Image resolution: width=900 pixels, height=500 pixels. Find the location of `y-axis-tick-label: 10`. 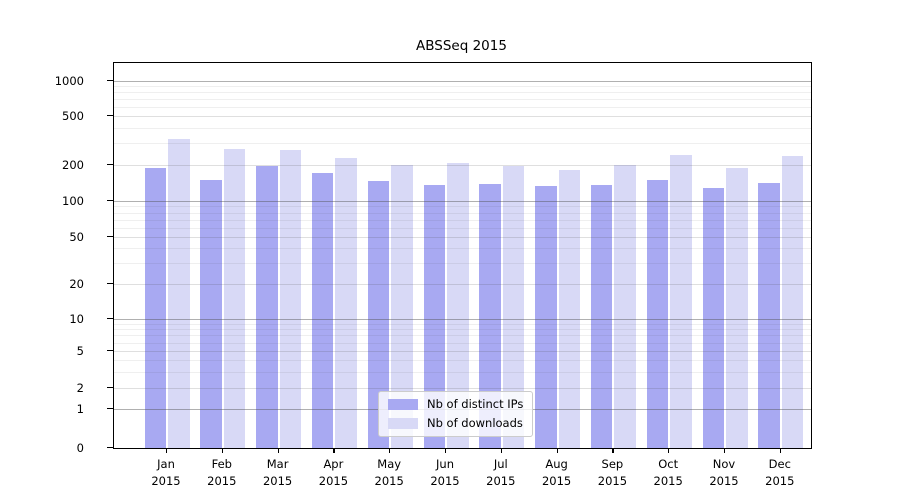

y-axis-tick-label: 10 is located at coordinates (76, 318).